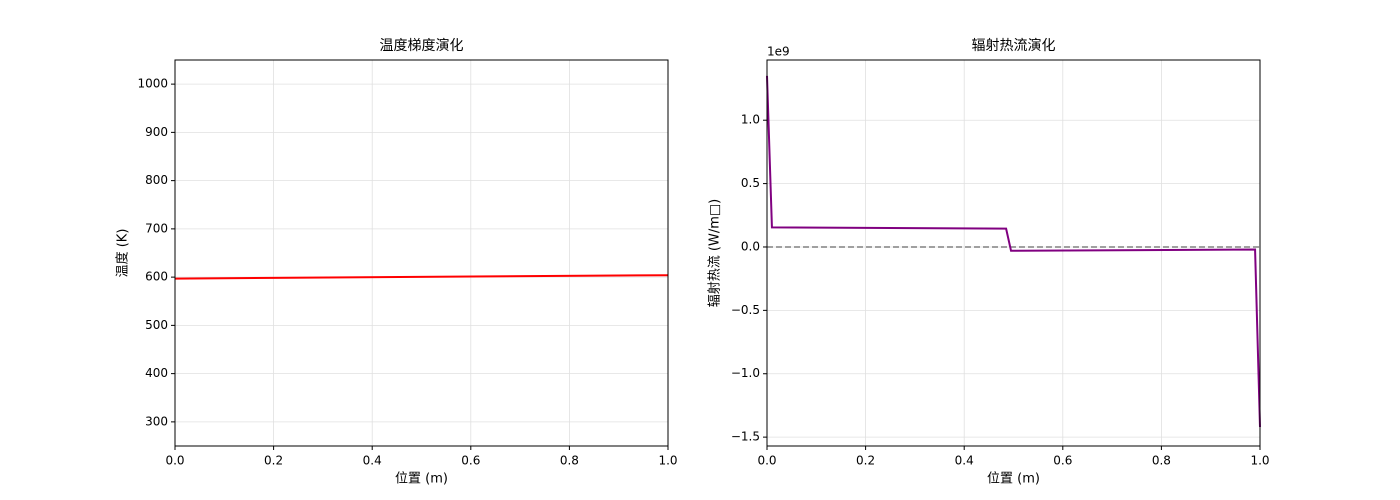 Image resolution: width=1400 pixels, height=500 pixels. Describe the element at coordinates (745, 310) in the screenshot. I see `y-tick-label: −0.5` at that location.